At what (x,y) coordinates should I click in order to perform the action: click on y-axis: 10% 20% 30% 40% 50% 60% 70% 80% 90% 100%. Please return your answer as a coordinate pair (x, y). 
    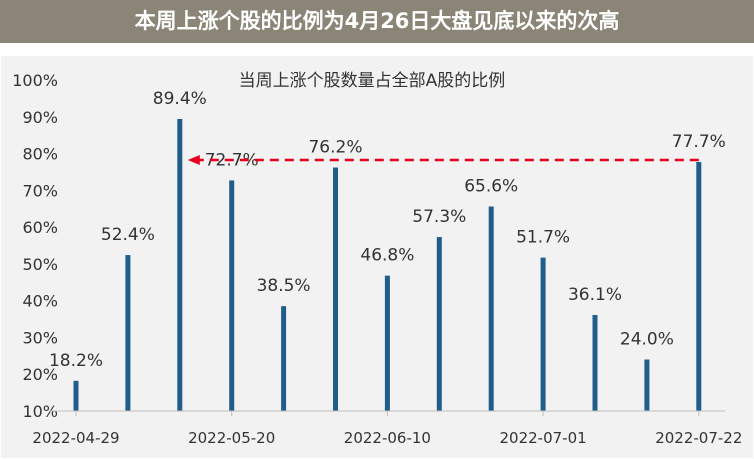
    Looking at the image, I should click on (35, 246).